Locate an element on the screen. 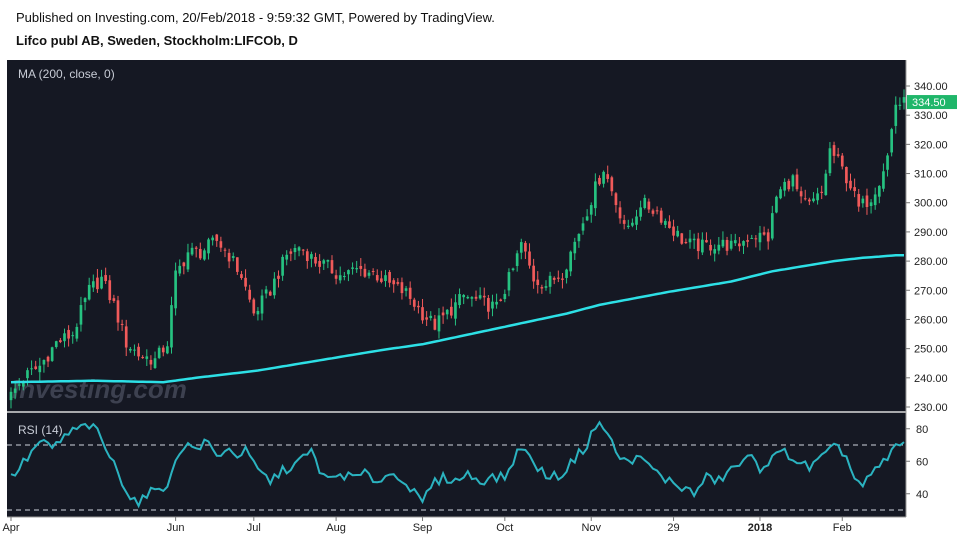  rsi-indicator-label: RSI (14) is located at coordinates (40, 430).